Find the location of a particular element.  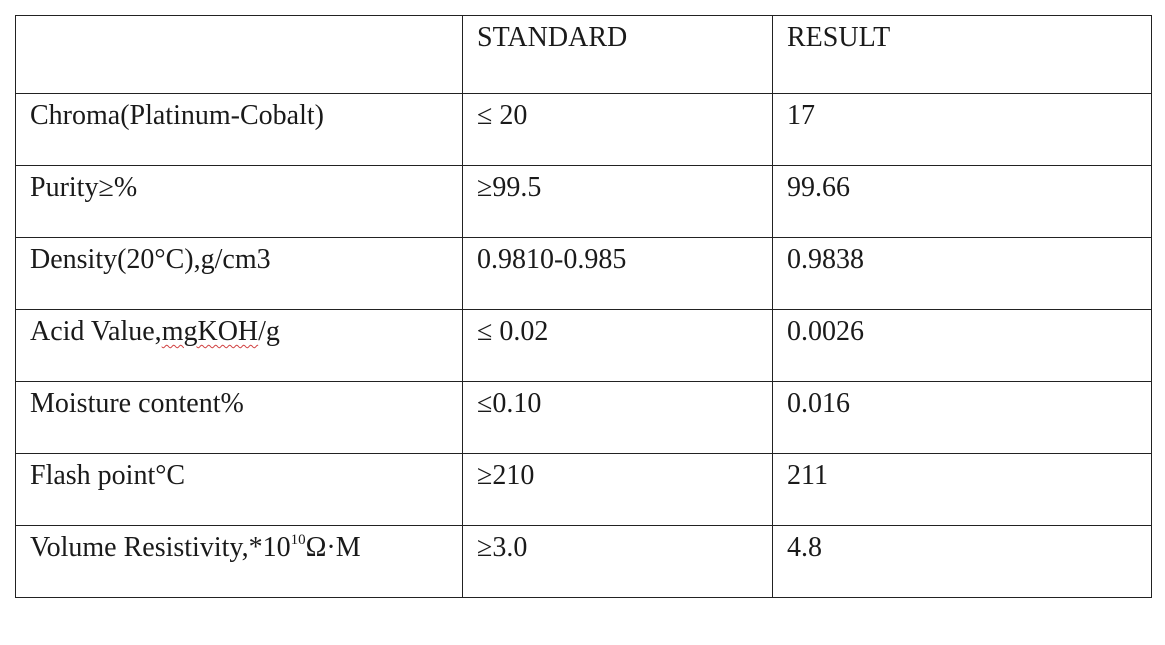

table-row: Acid Value,mgKOH/g ≤ 0.02 0.0026 is located at coordinates (583, 345).